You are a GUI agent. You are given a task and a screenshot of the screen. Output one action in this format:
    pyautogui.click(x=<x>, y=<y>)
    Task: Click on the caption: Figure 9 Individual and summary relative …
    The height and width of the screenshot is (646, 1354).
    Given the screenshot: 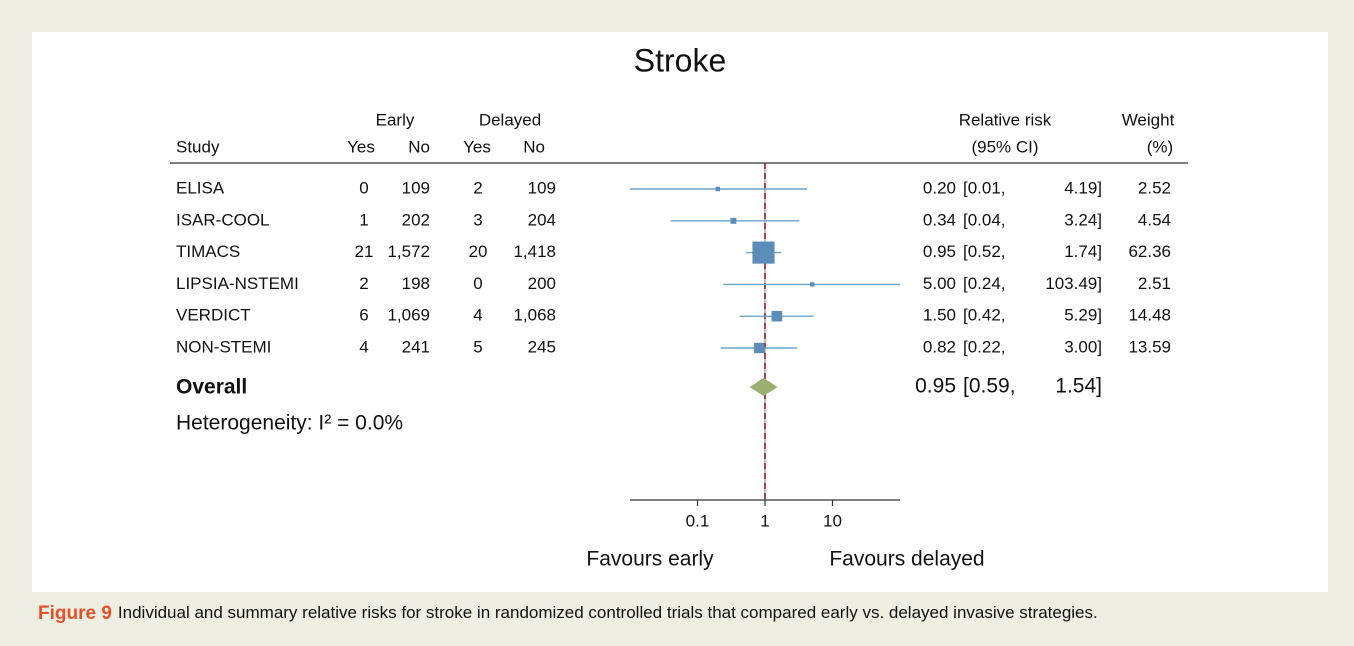 What is the action you would take?
    pyautogui.click(x=568, y=613)
    